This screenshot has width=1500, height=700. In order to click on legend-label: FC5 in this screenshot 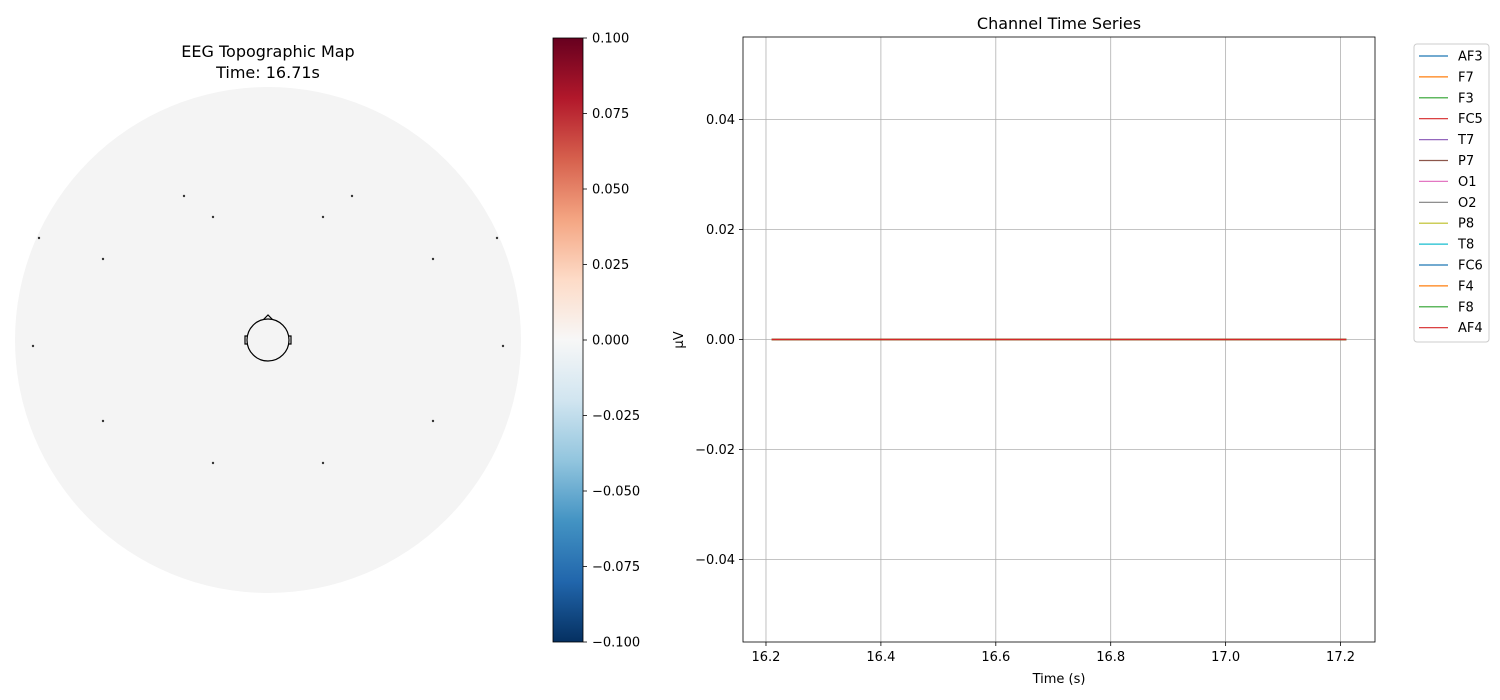, I will do `click(1470, 119)`.